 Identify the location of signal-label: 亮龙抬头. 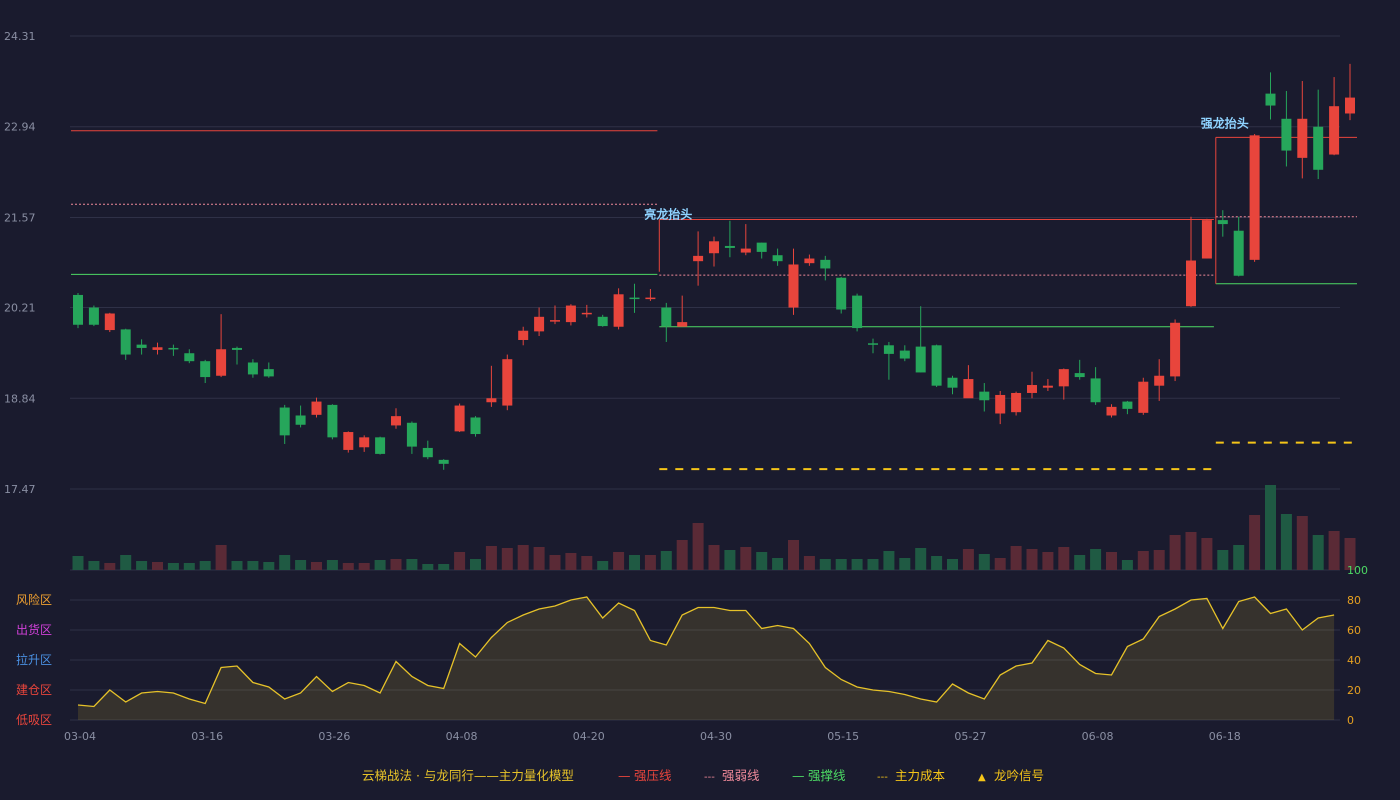
(668, 213).